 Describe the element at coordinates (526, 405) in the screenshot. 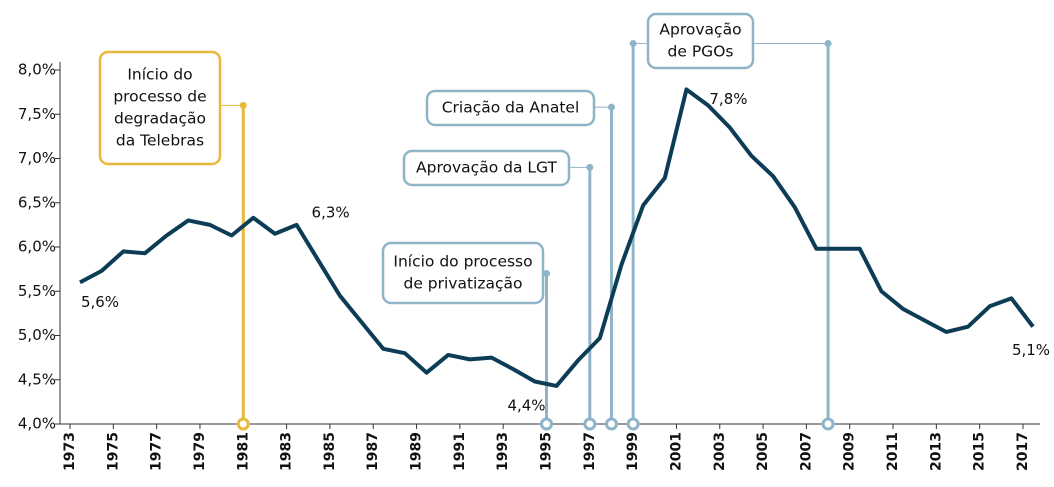

I see `data-label: 4,4%` at that location.